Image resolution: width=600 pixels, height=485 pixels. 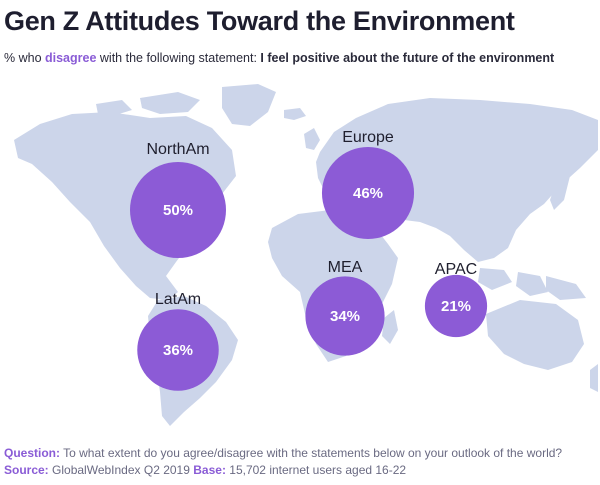 I want to click on bubble-latam, so click(x=178, y=350).